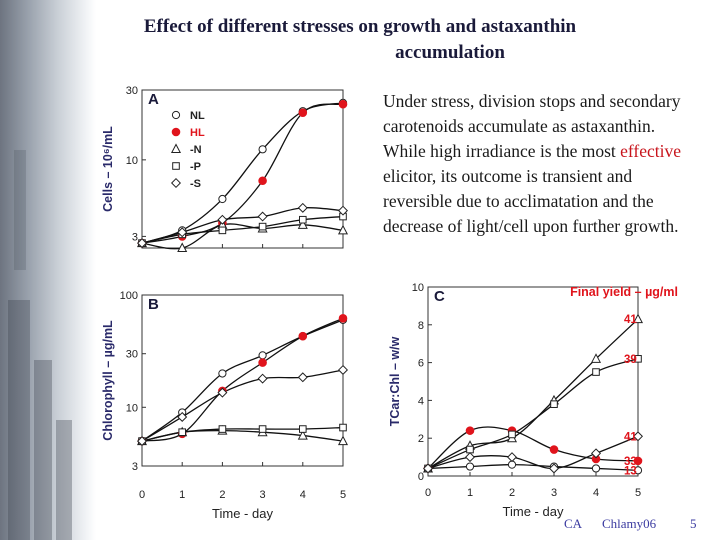  I want to click on legend-marker-HL, so click(176, 132).